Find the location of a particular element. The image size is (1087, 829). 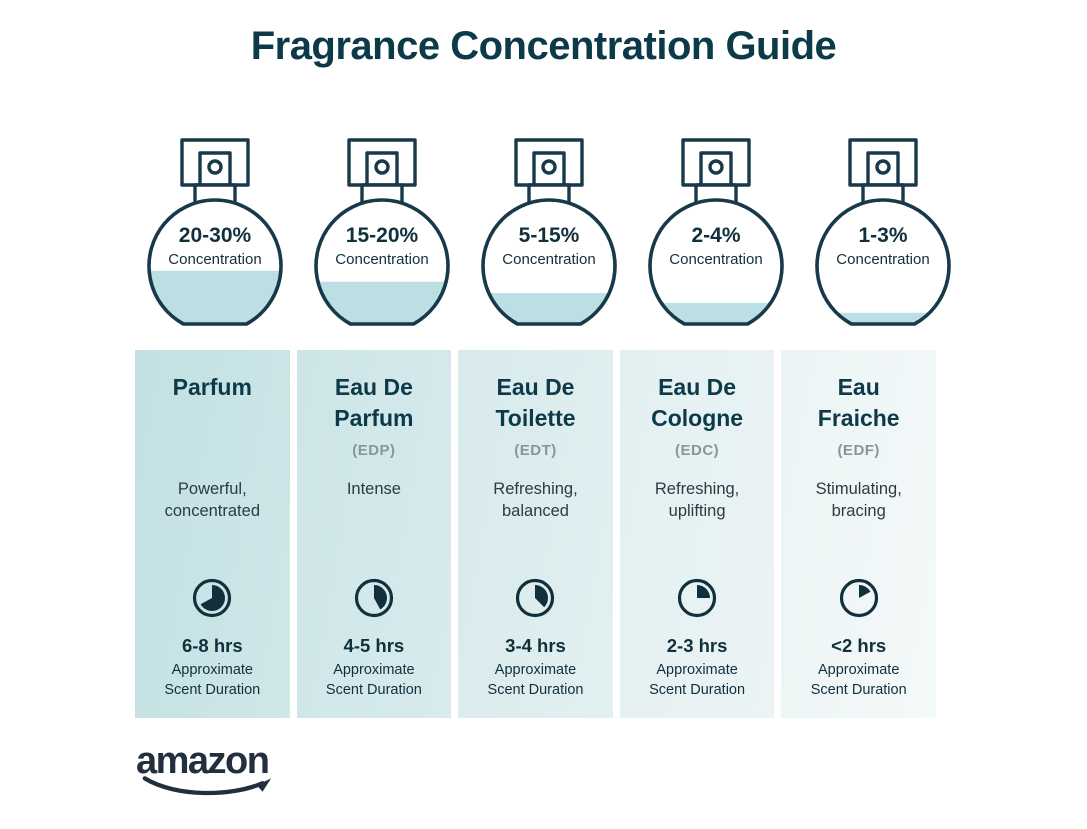

fragrance-name: Parfum is located at coordinates (212, 387).